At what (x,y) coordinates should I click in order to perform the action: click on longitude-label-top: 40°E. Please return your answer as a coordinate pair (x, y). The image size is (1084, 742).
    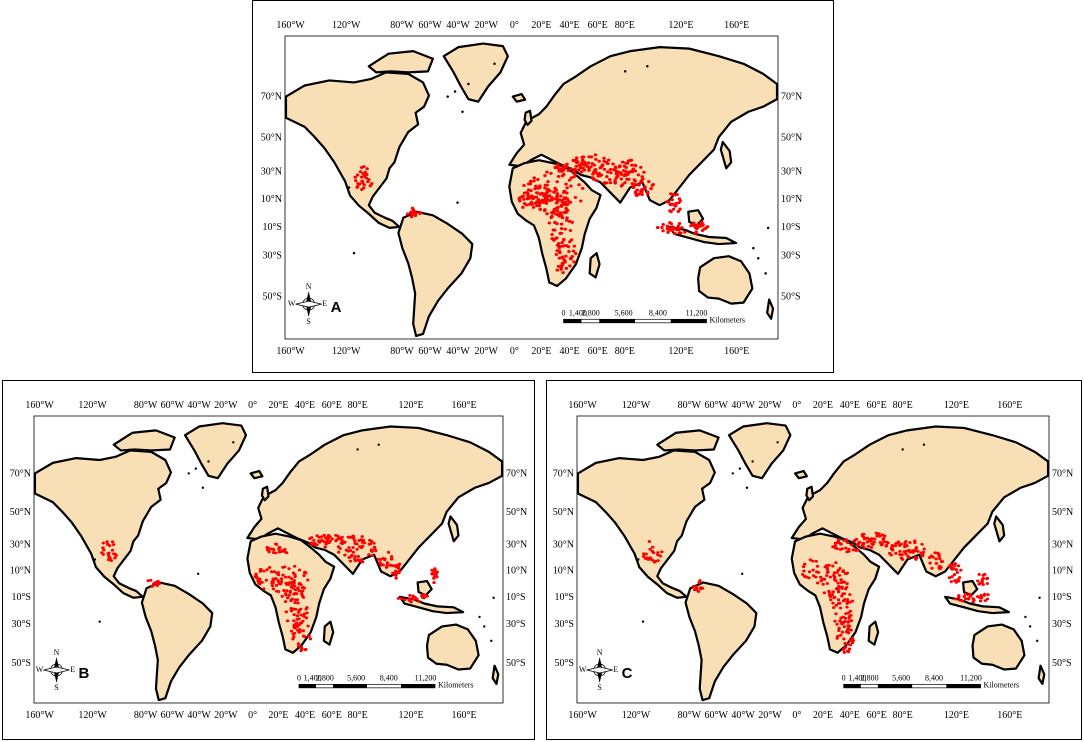
    Looking at the image, I should click on (850, 405).